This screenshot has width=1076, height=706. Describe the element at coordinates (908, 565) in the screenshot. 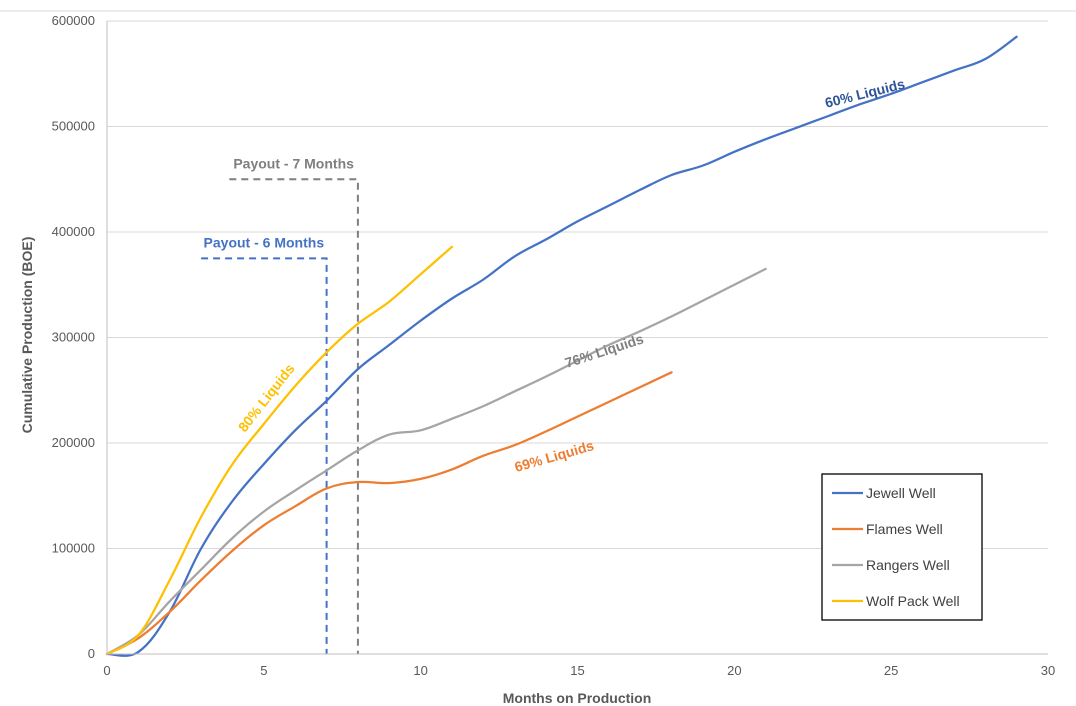

I see `legend-label: Rangers Well` at that location.